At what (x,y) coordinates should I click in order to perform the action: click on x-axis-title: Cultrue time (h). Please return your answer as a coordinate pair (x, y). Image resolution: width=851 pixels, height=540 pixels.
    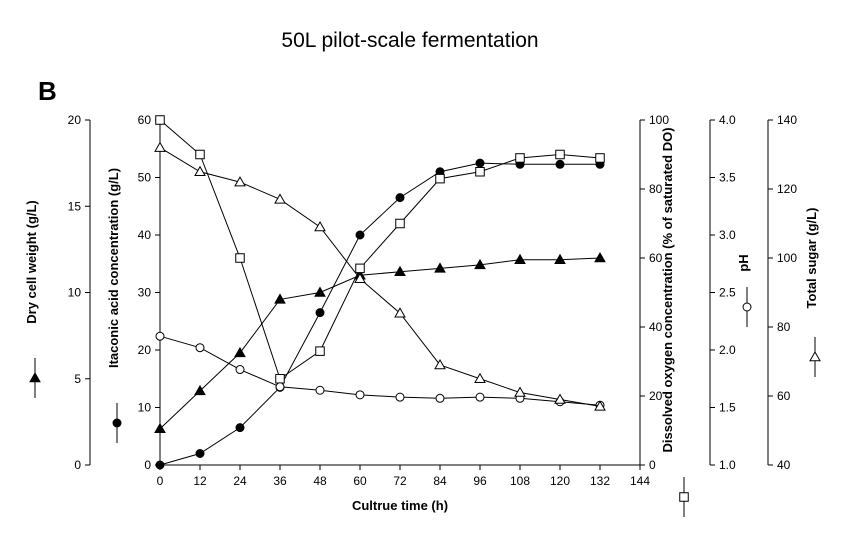
    Looking at the image, I should click on (400, 505).